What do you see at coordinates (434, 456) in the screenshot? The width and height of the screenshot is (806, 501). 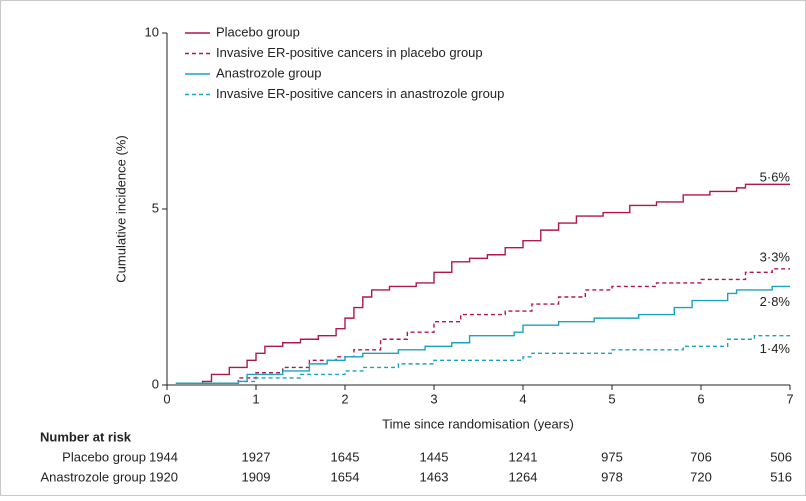 I see `risk-value: 1445` at bounding box center [434, 456].